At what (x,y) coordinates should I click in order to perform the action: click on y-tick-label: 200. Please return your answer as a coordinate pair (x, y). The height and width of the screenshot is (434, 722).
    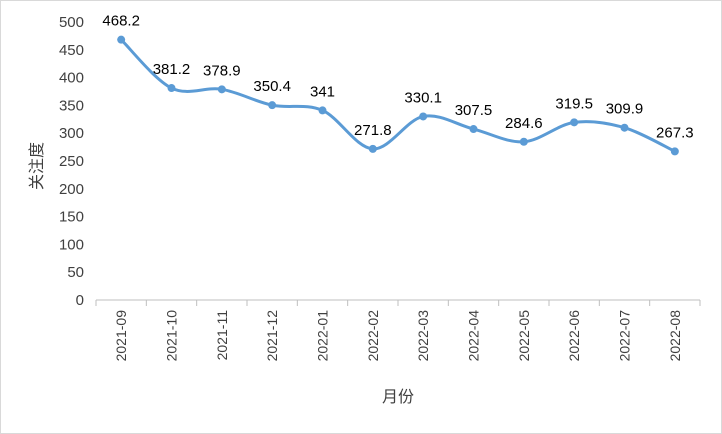
    Looking at the image, I should click on (71, 189).